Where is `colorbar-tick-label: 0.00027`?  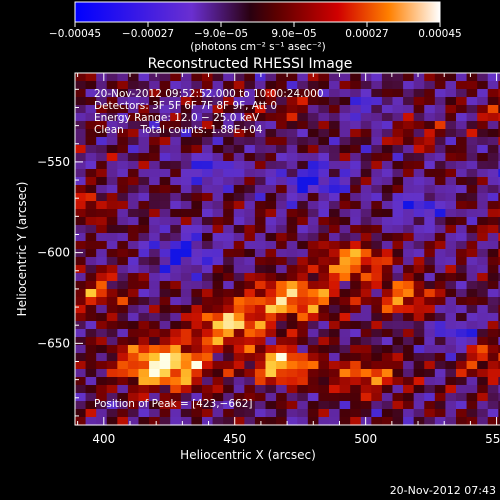
colorbar-tick-label: 0.00027 is located at coordinates (366, 34).